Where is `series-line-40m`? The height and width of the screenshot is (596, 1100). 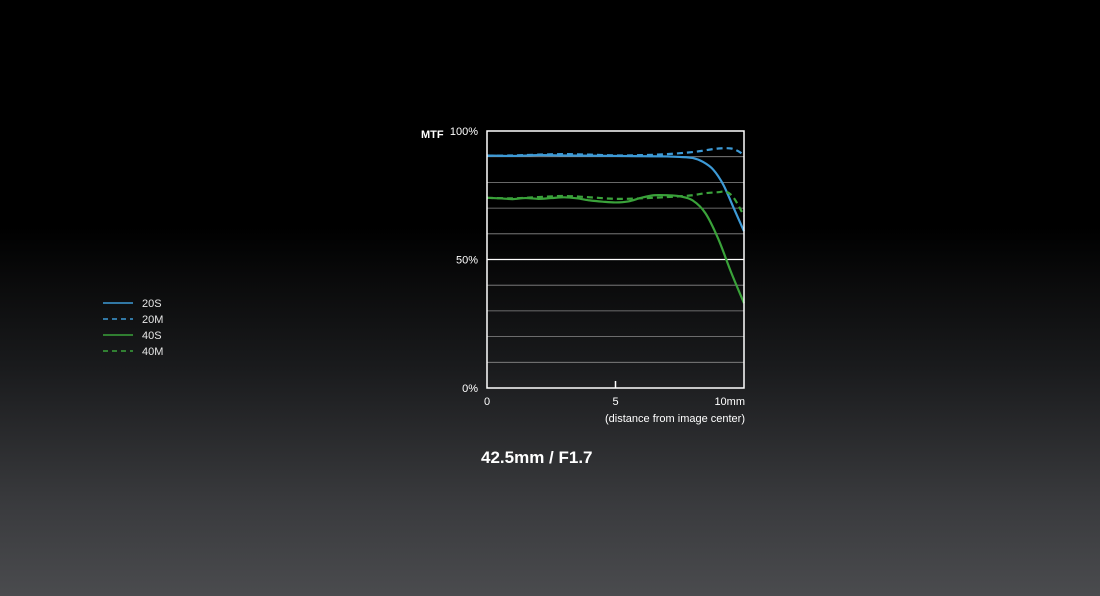 series-line-40m is located at coordinates (615, 203).